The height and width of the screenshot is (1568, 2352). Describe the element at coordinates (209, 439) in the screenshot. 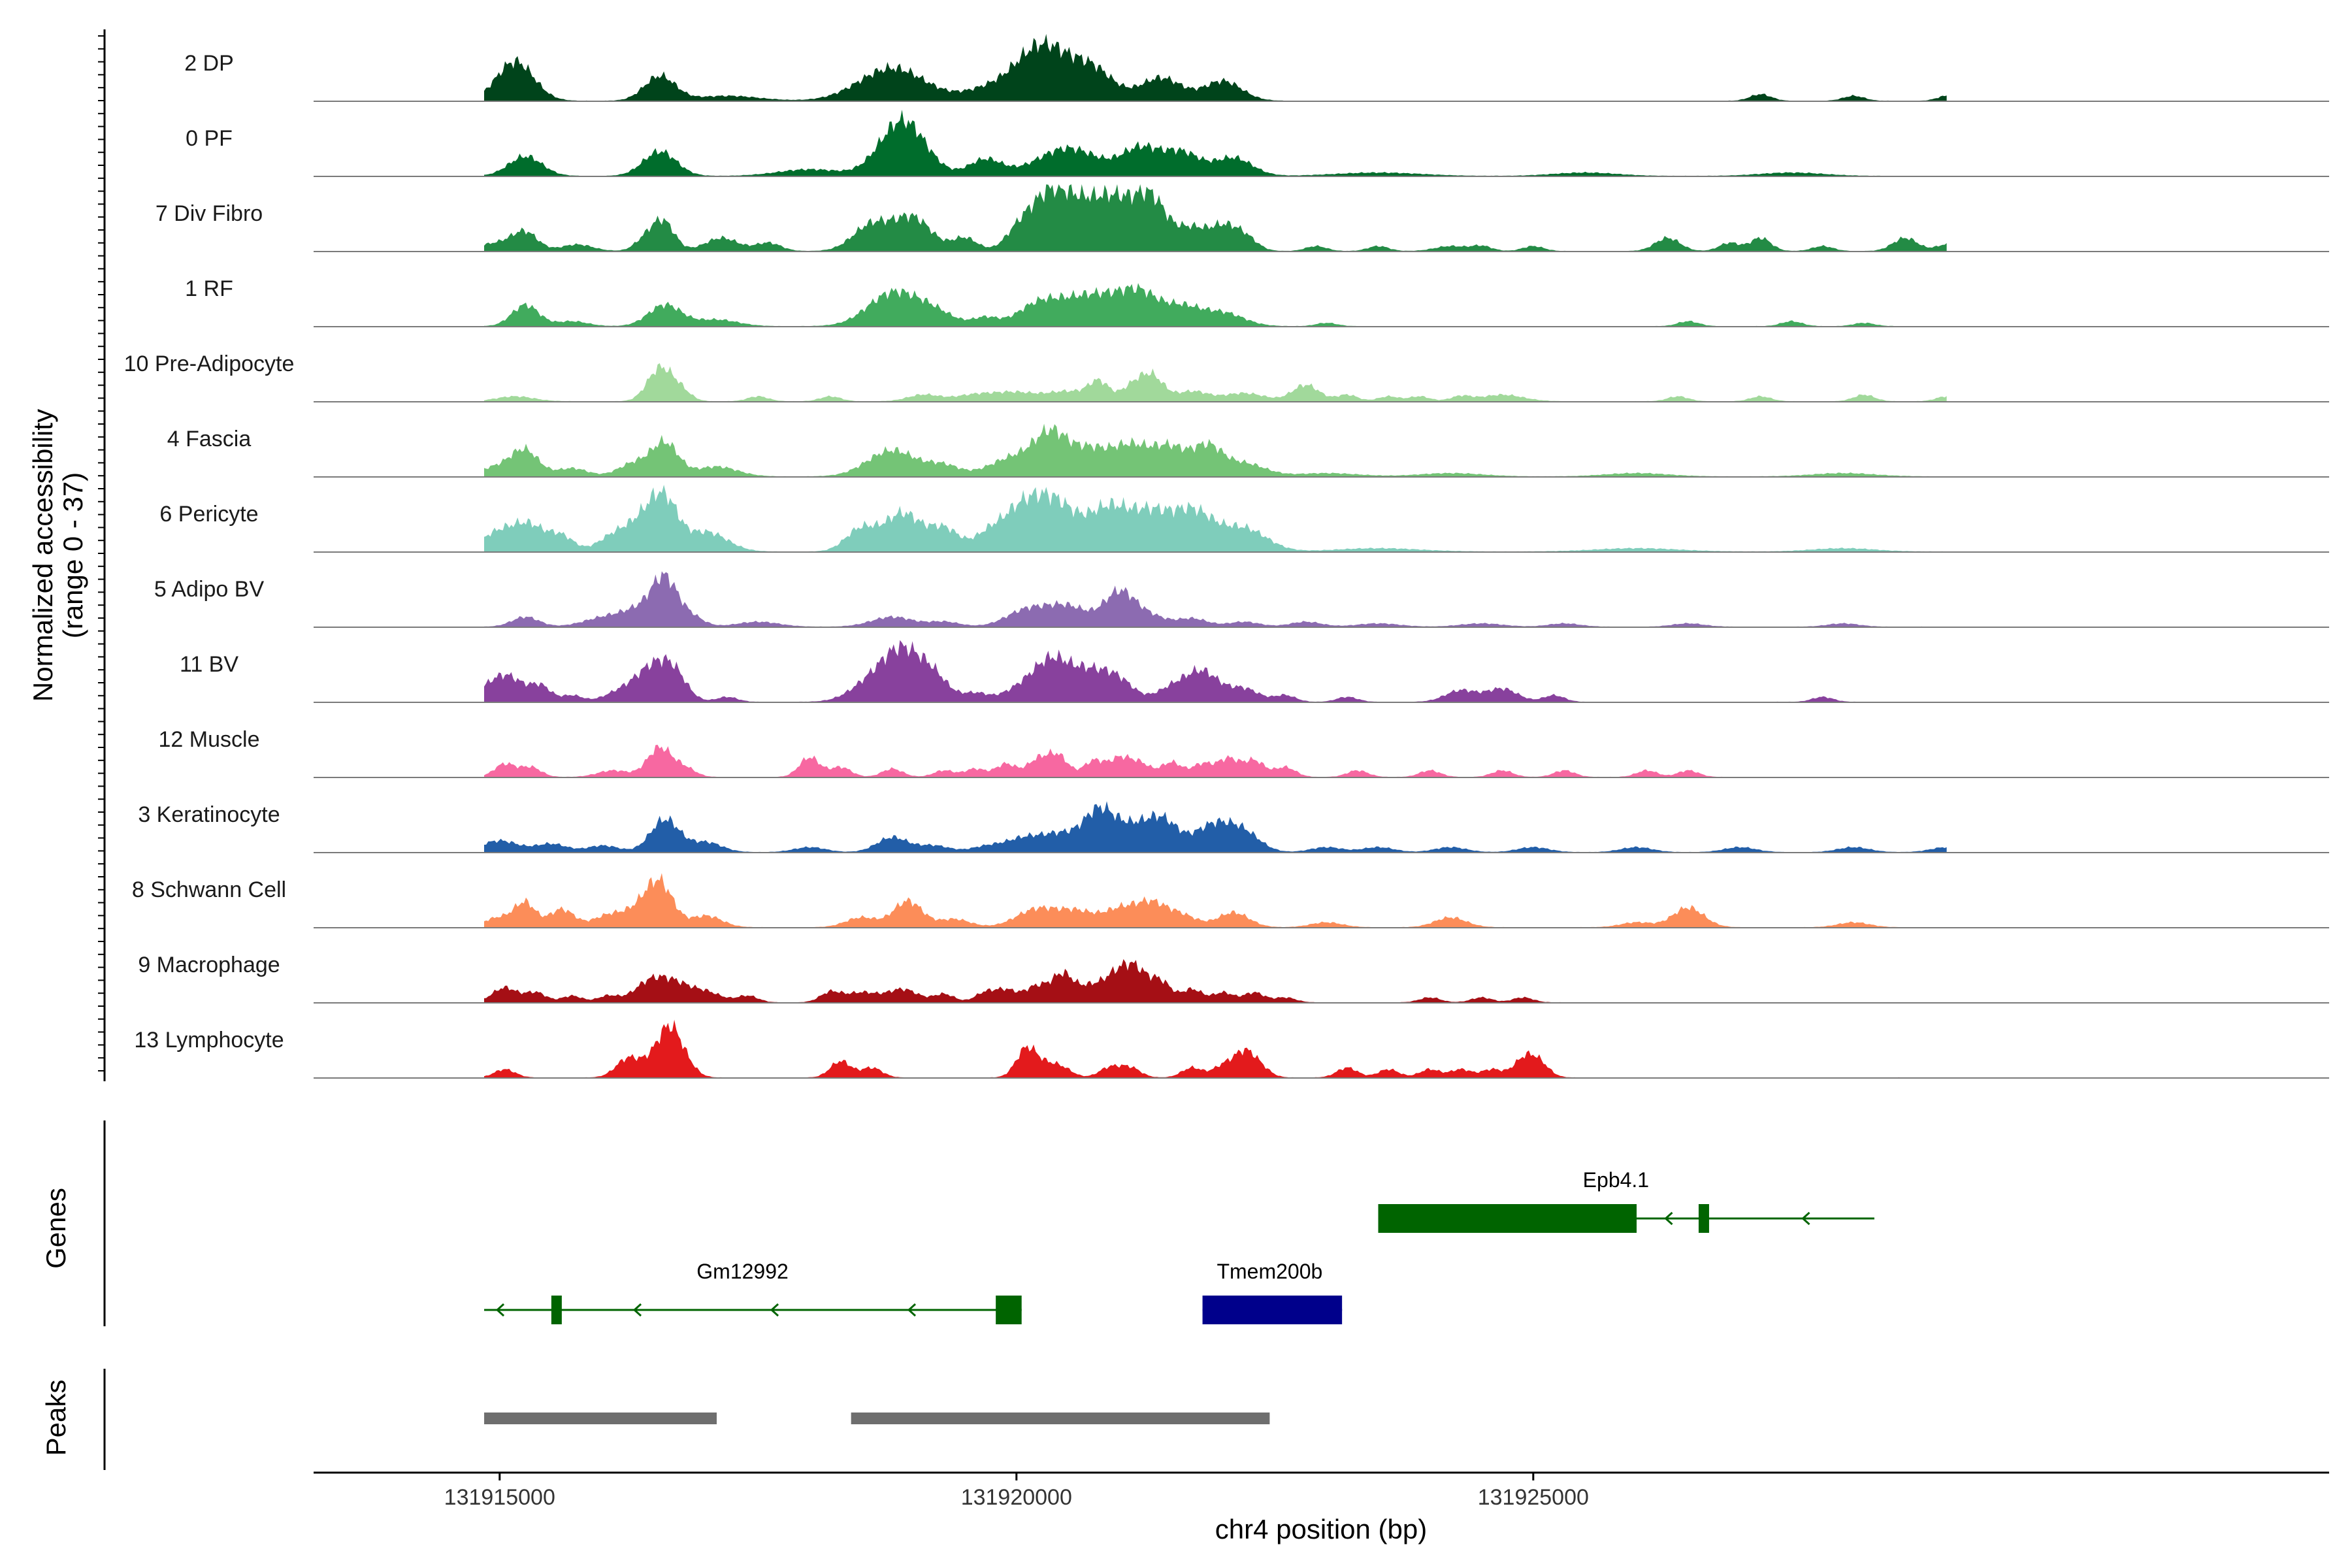

I see `track-label: 4 Fascia` at that location.